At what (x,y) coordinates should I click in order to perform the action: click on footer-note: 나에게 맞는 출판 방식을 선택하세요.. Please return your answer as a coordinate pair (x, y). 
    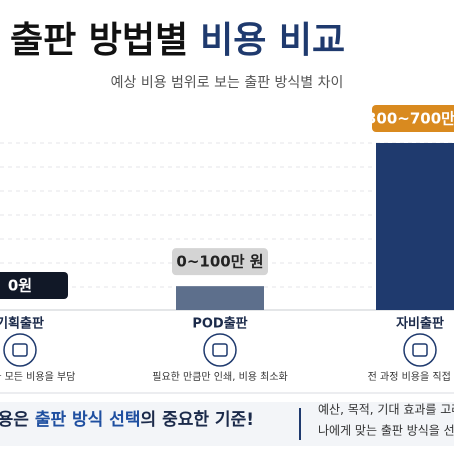
    Looking at the image, I should click on (386, 431).